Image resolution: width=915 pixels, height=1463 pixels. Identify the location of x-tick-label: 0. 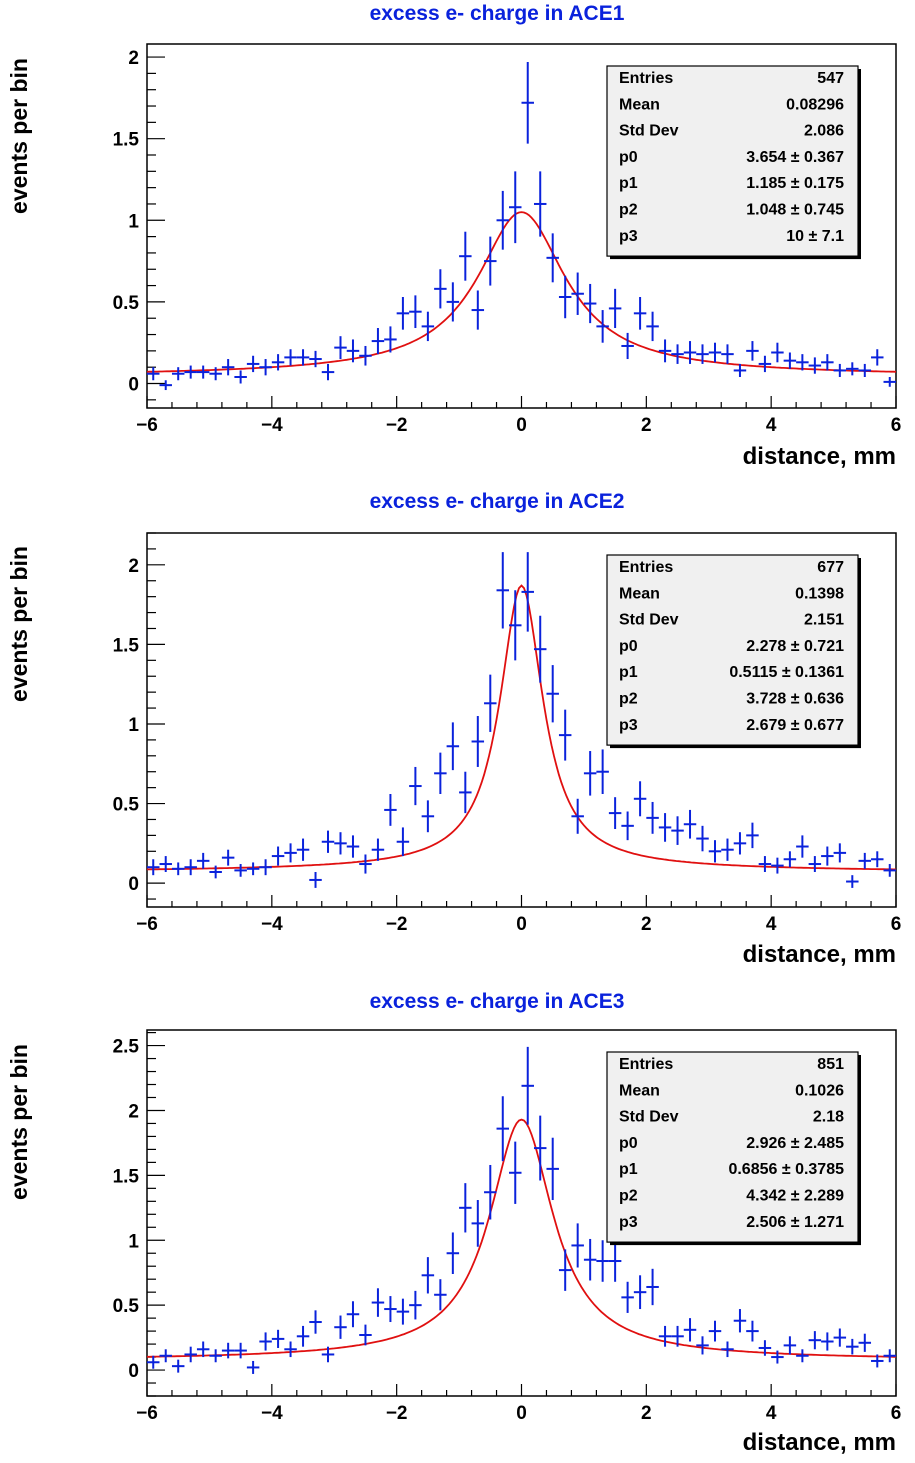
(521, 924).